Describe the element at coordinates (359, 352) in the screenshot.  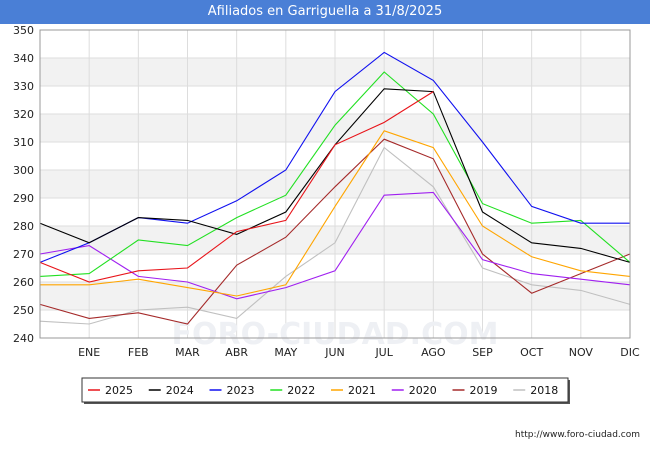
I see `x-axis-ticks: ENE FEB MAR ABR MAY JUN JUL AGO SEP OCT NOV DIC` at that location.